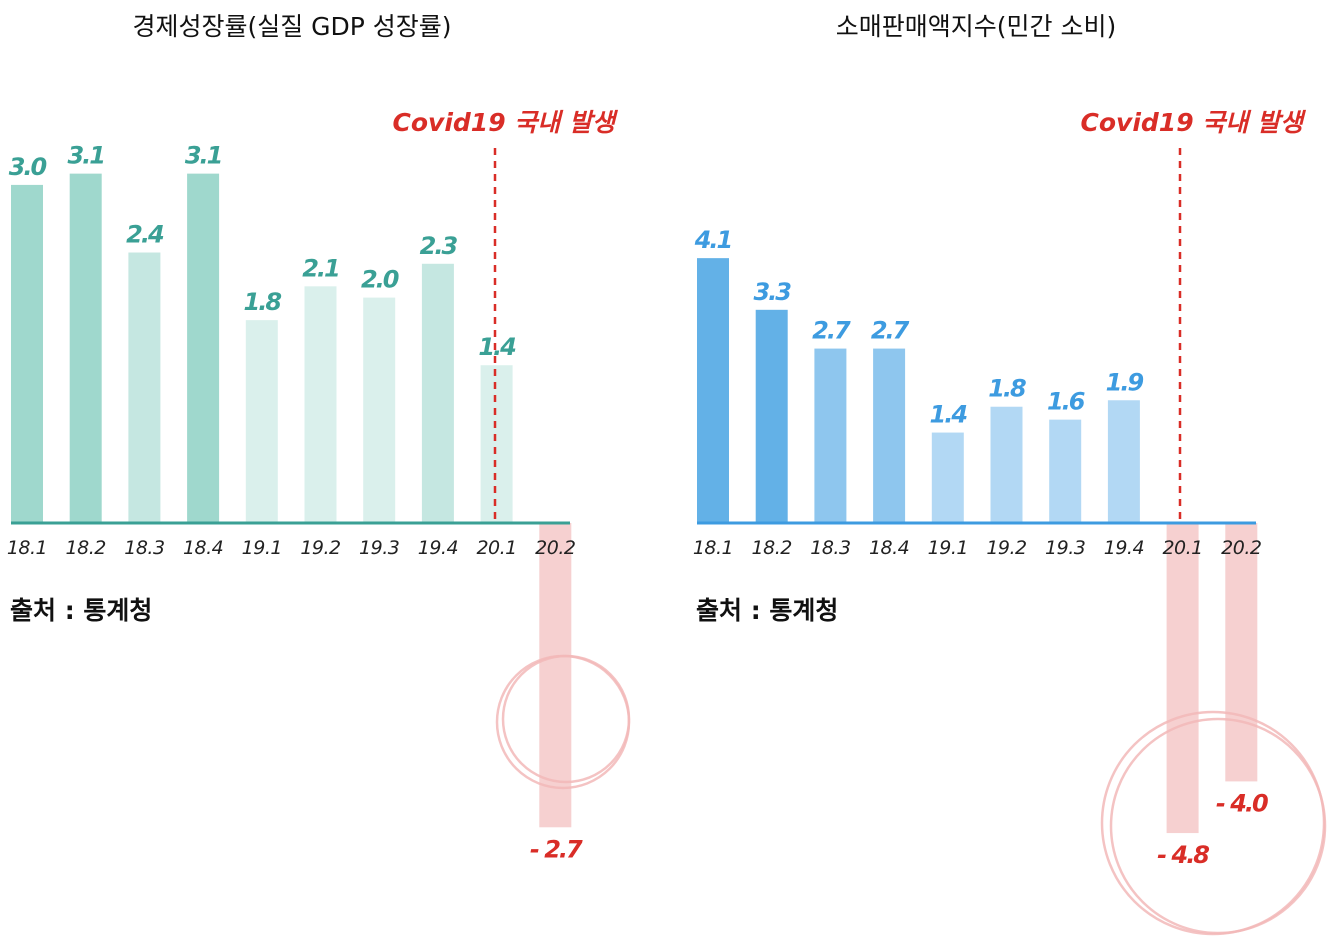 The width and height of the screenshot is (1336, 948). What do you see at coordinates (976, 26) in the screenshot?
I see `retail-chart-title: 소매판매액지수(민간 소비)` at bounding box center [976, 26].